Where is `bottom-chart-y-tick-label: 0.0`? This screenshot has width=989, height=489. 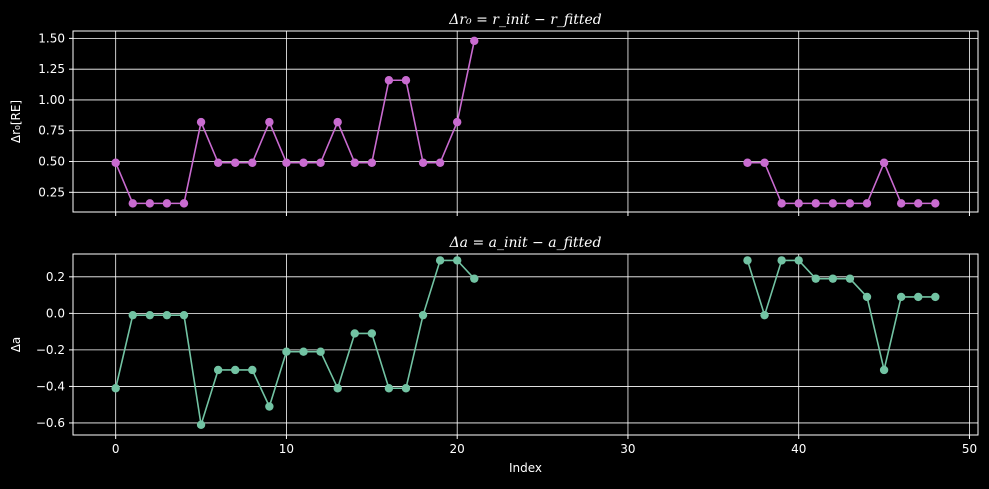
bottom-chart-y-tick-label: 0.0 is located at coordinates (55, 313).